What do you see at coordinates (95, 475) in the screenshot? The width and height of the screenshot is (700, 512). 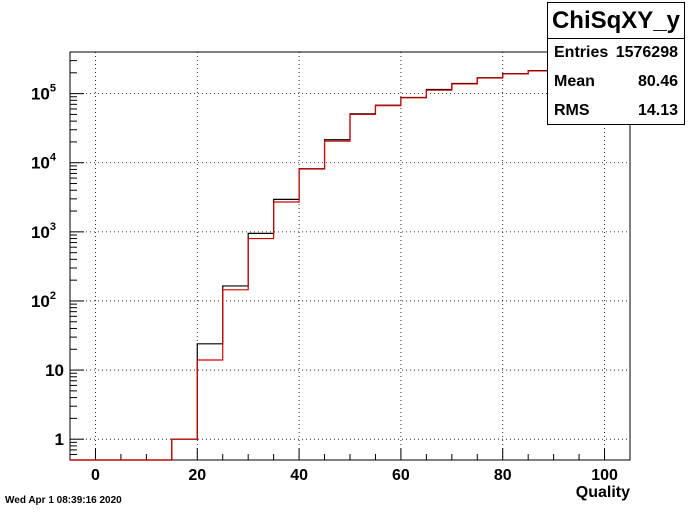 I see `x-tick-label: 0` at bounding box center [95, 475].